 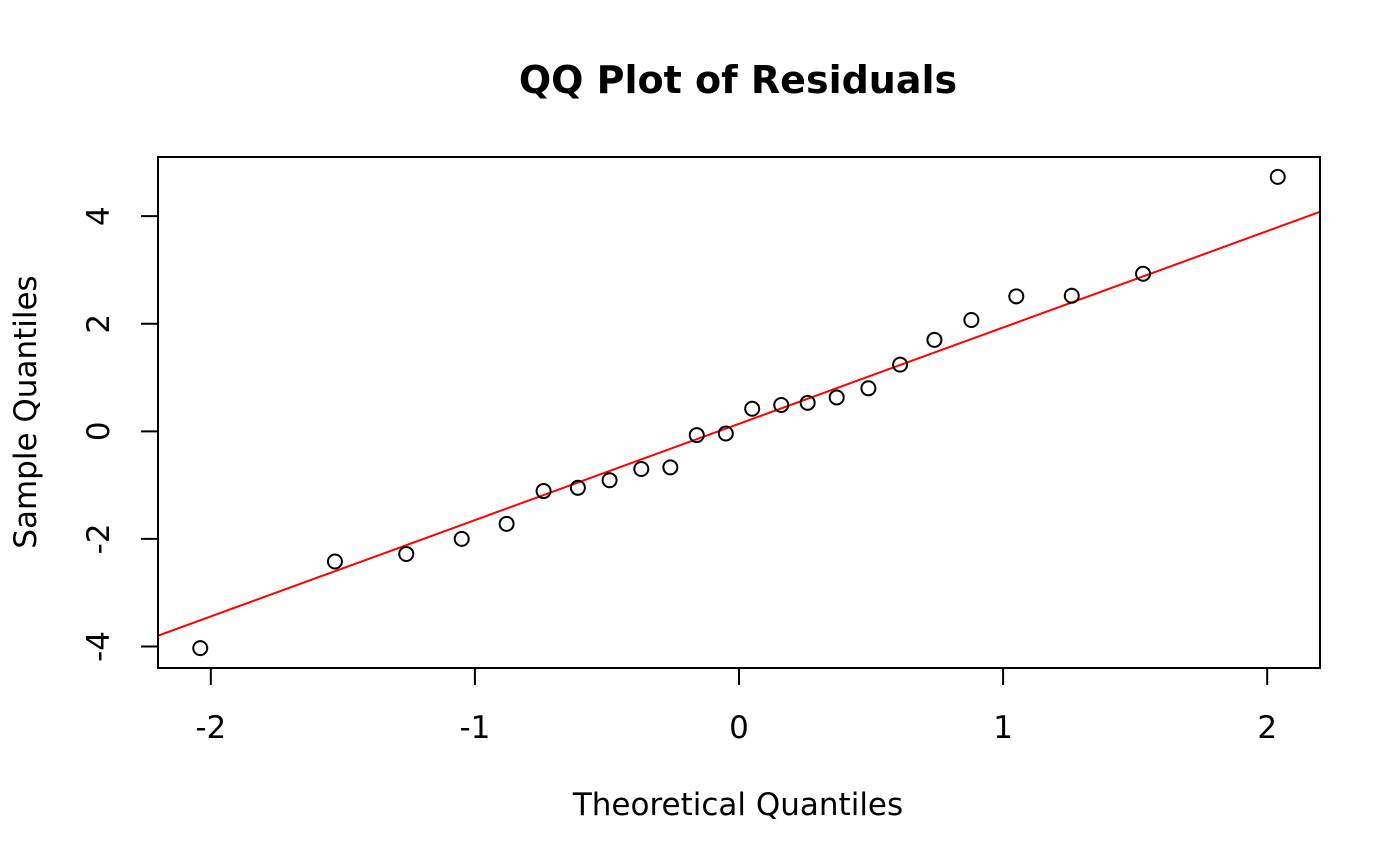 What do you see at coordinates (26, 411) in the screenshot?
I see `y-axis-label: Sample Quantiles` at bounding box center [26, 411].